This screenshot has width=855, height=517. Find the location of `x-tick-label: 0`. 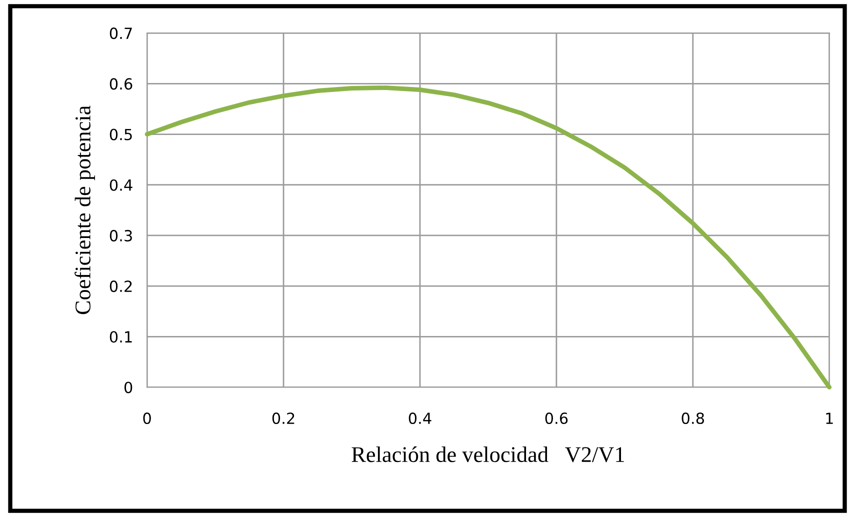

x-tick-label: 0 is located at coordinates (147, 418).